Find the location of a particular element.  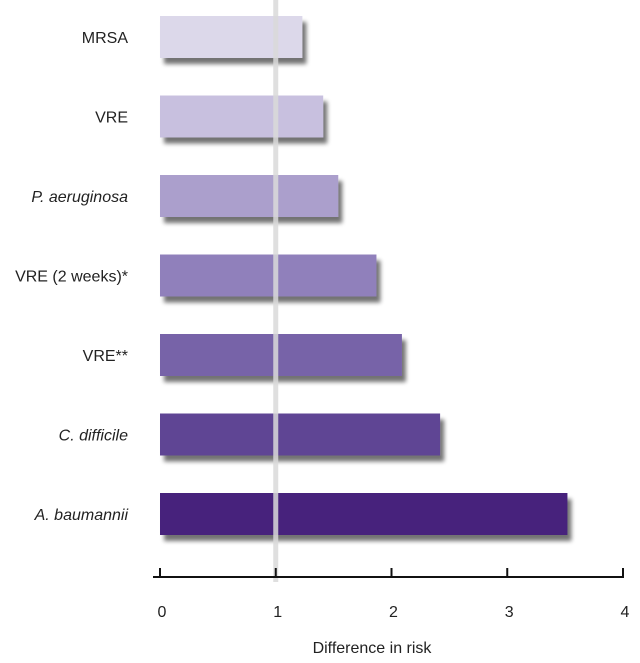

x-tick-label-2: 2 is located at coordinates (393, 612).